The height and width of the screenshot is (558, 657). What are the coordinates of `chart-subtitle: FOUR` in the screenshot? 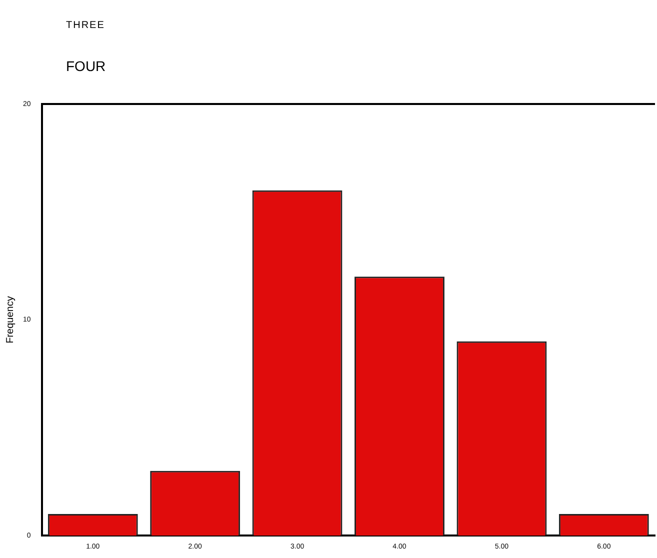 It's located at (86, 66).